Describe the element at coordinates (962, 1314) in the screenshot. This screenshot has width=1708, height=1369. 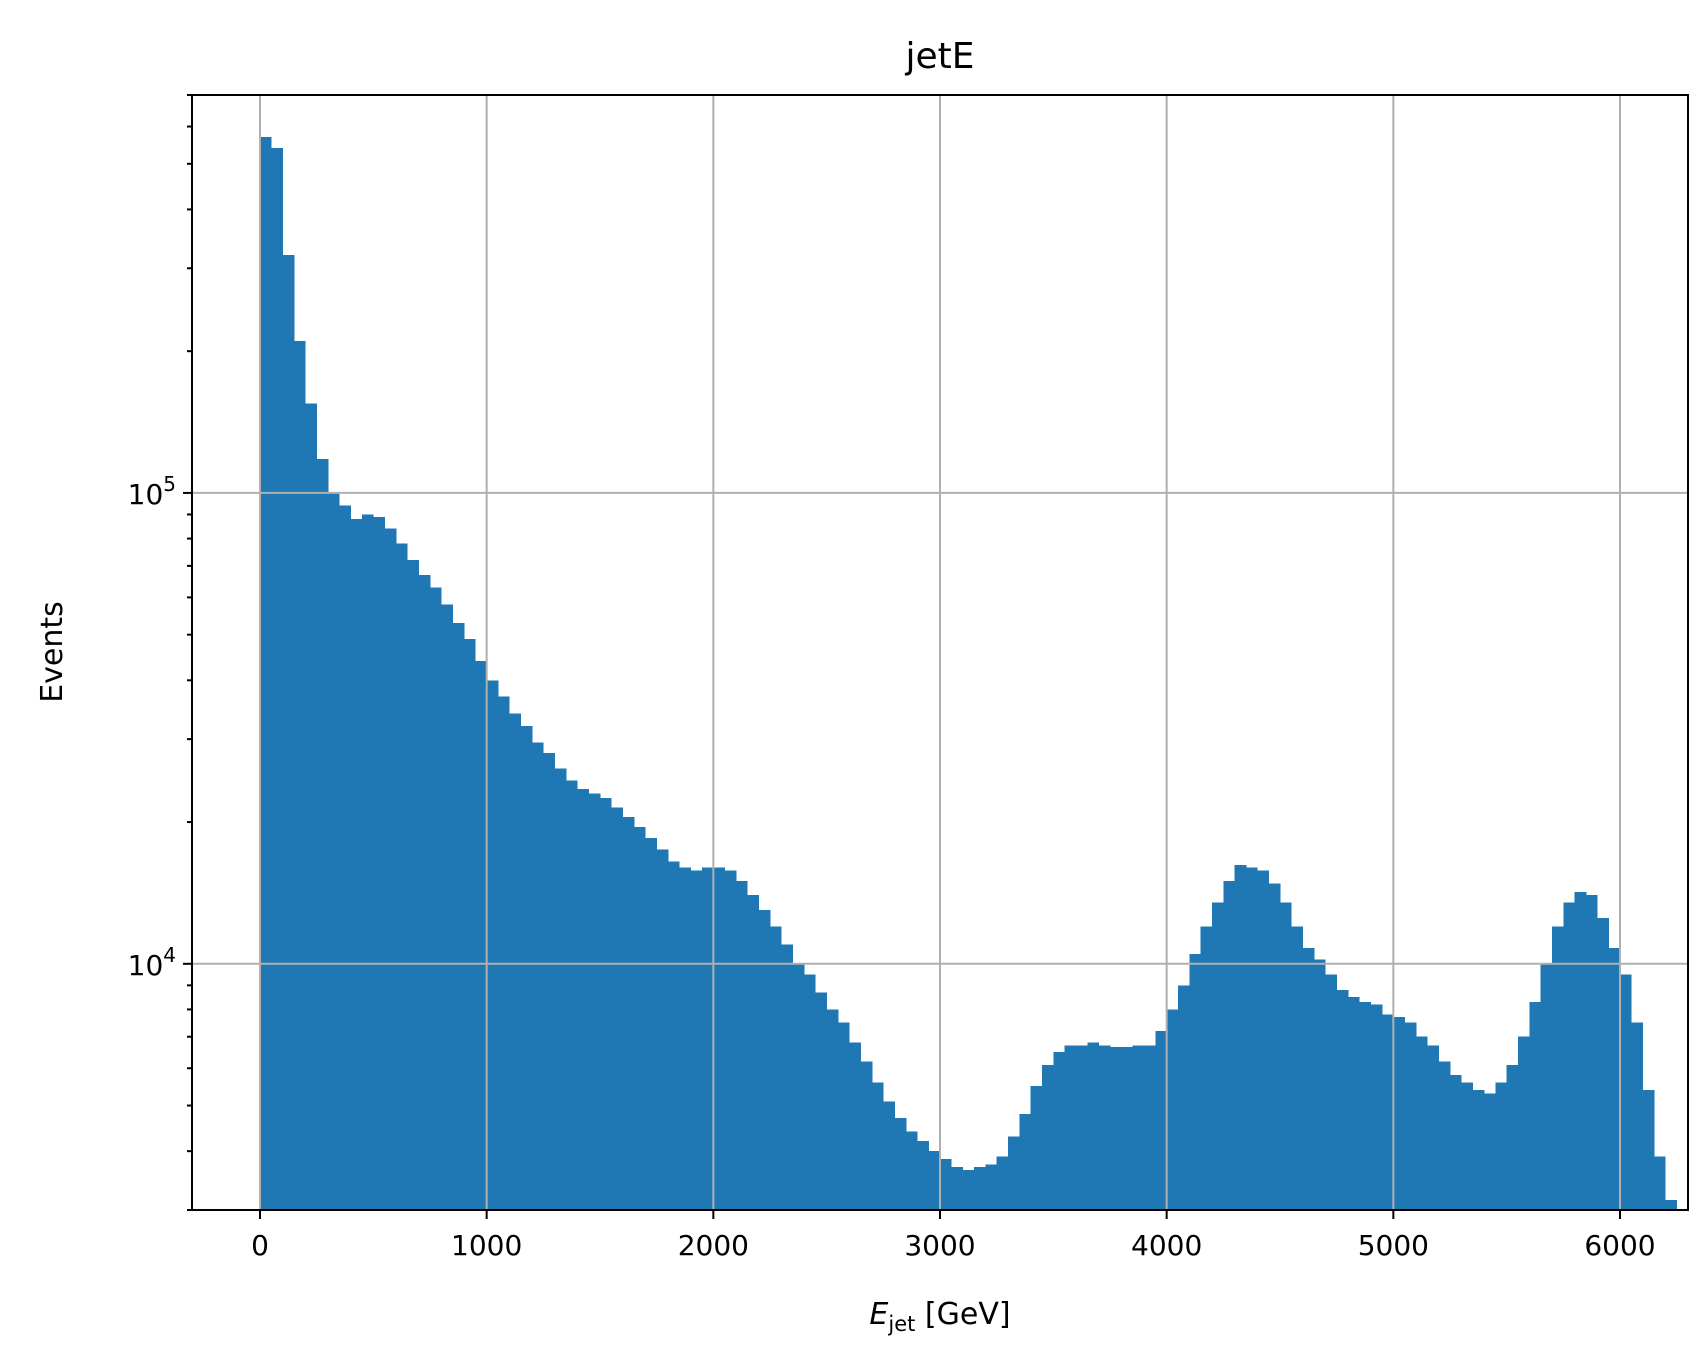
I see `x-axis-label-unit: [GeV]` at that location.